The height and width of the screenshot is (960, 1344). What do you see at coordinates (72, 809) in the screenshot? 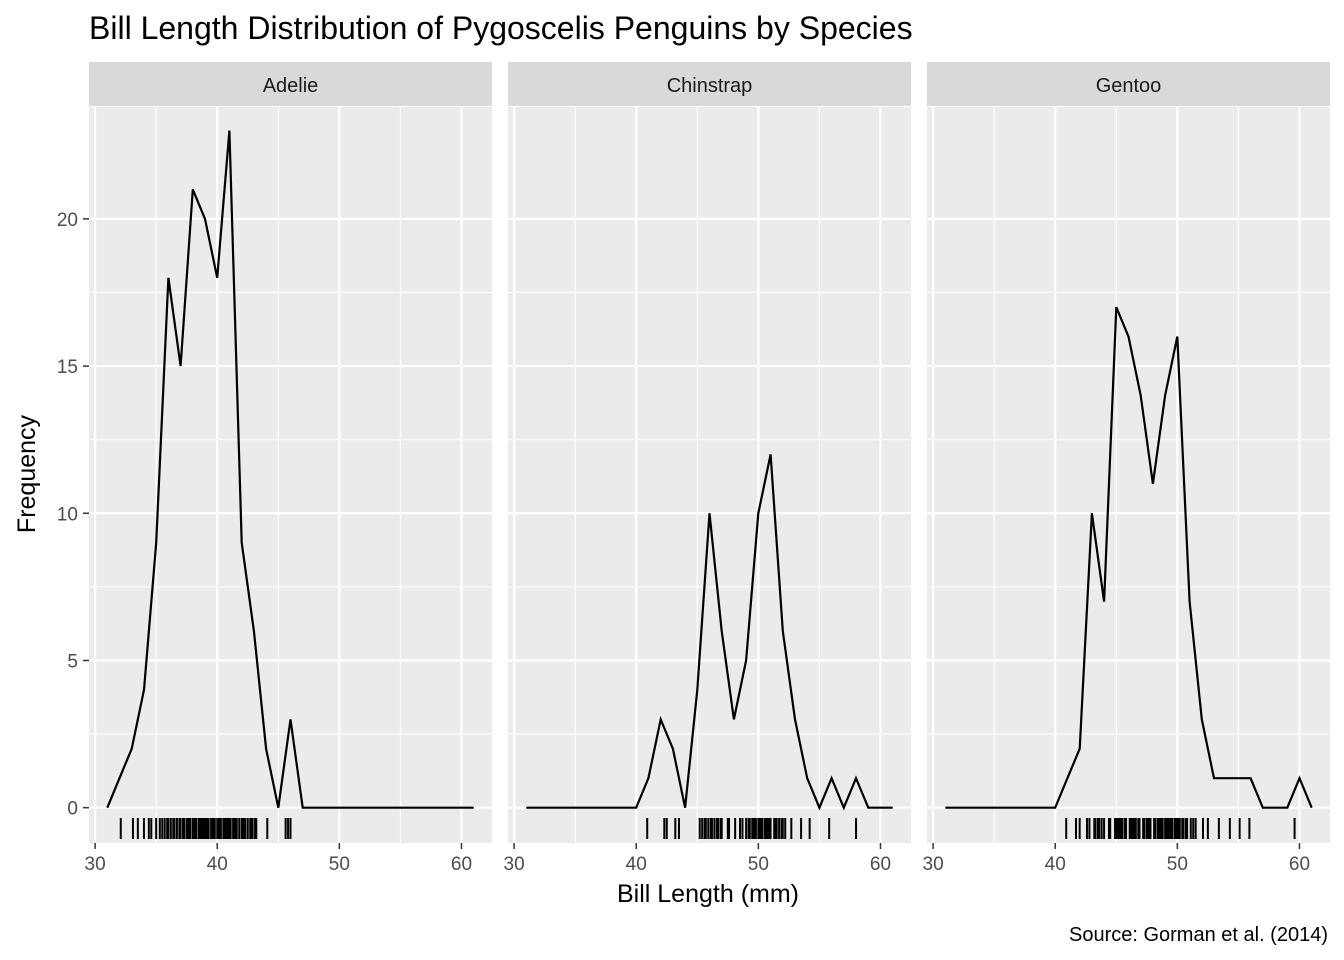
I see `y-tick-label: 0` at bounding box center [72, 809].